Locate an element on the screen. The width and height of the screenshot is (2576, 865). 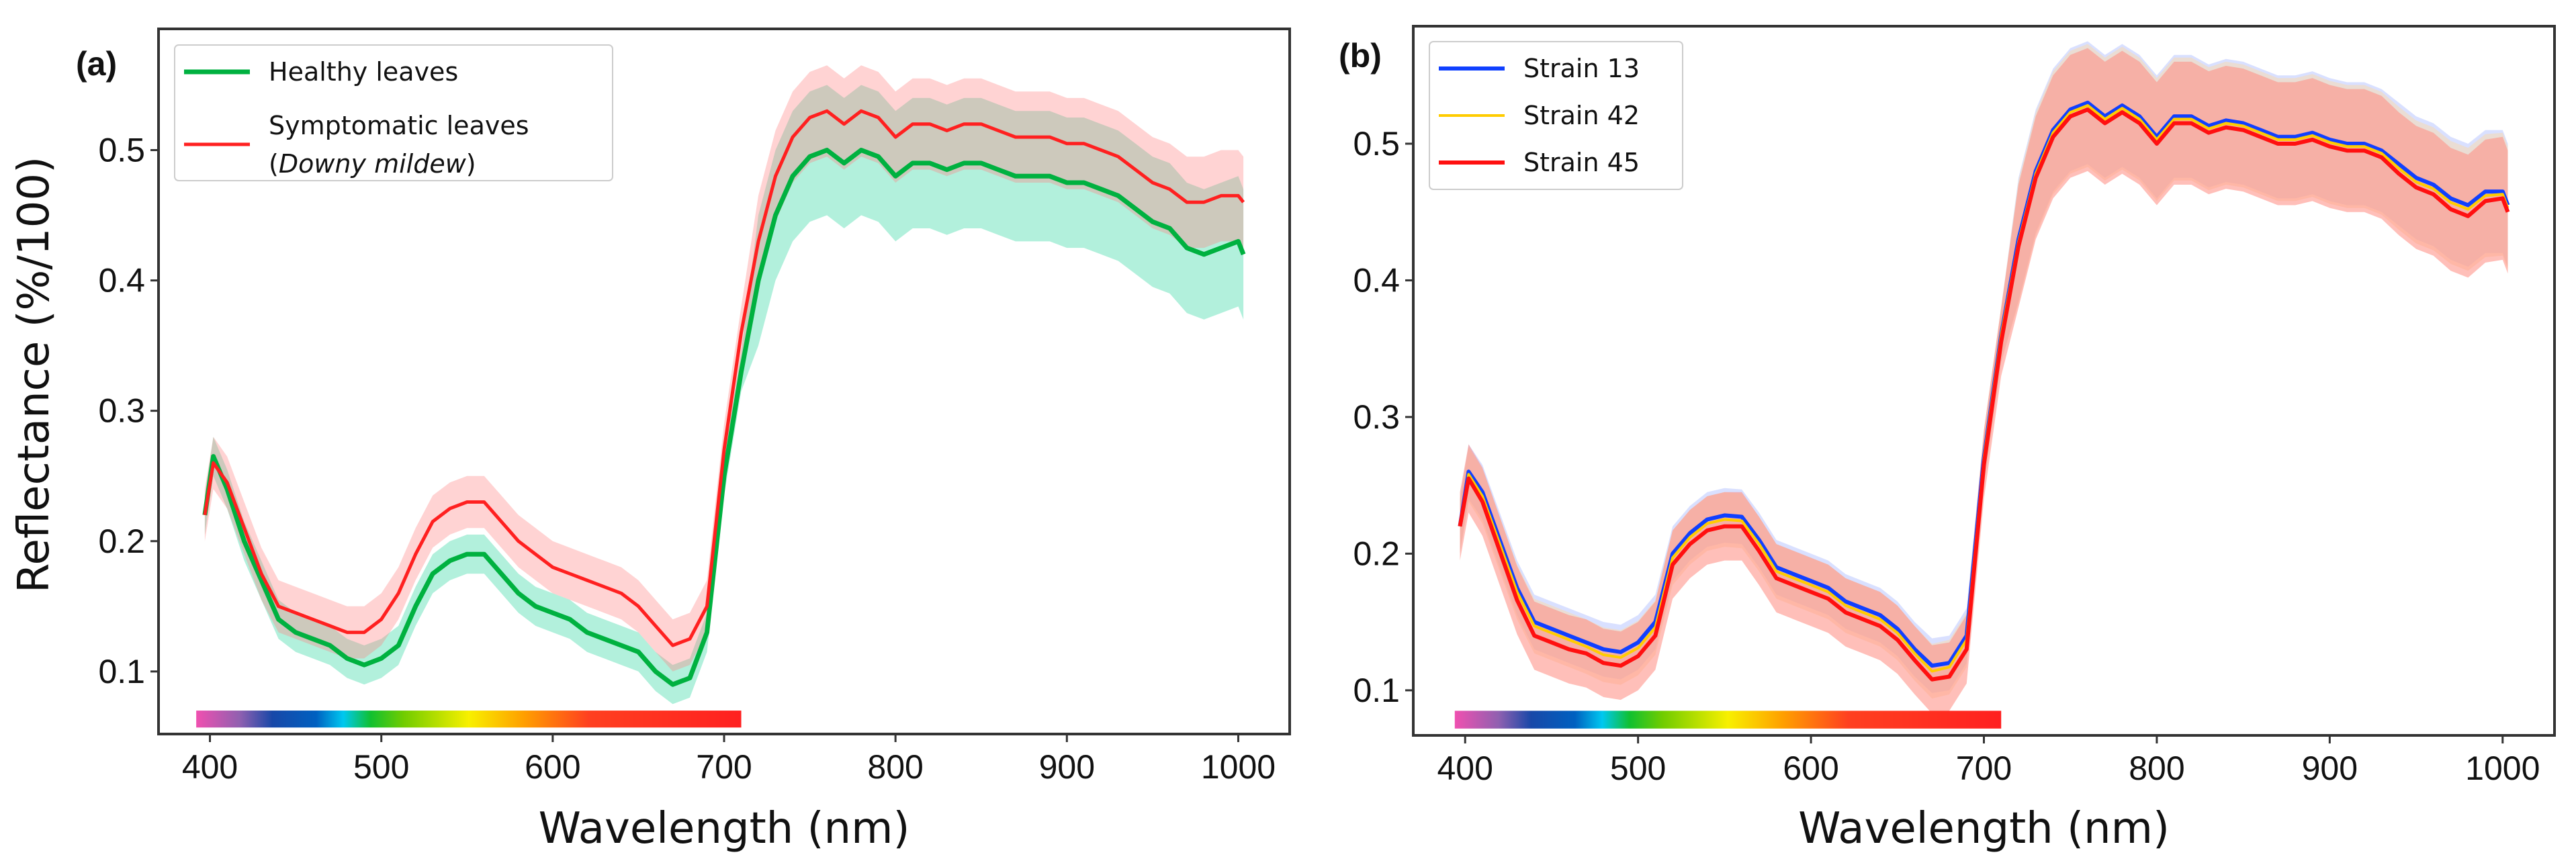
legend-label-1: Strain 42 is located at coordinates (1581, 115).